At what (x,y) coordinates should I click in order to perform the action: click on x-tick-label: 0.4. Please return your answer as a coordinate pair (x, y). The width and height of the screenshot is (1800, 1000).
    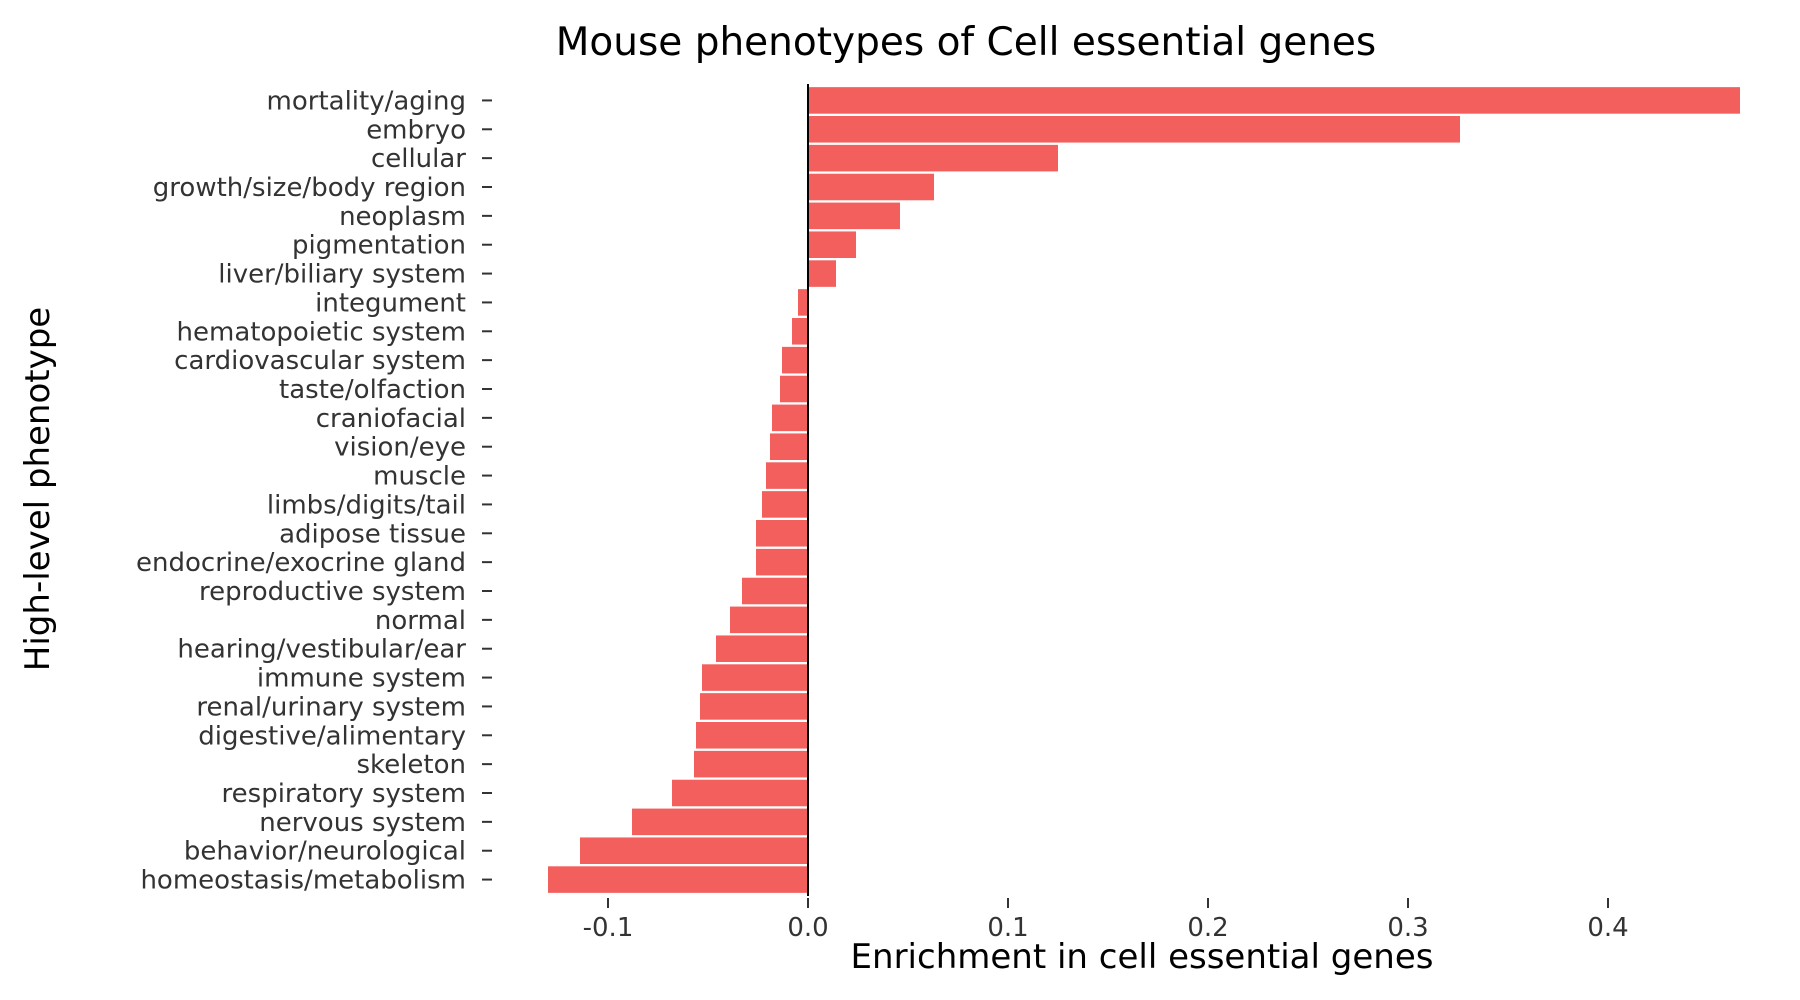
    Looking at the image, I should click on (1607, 928).